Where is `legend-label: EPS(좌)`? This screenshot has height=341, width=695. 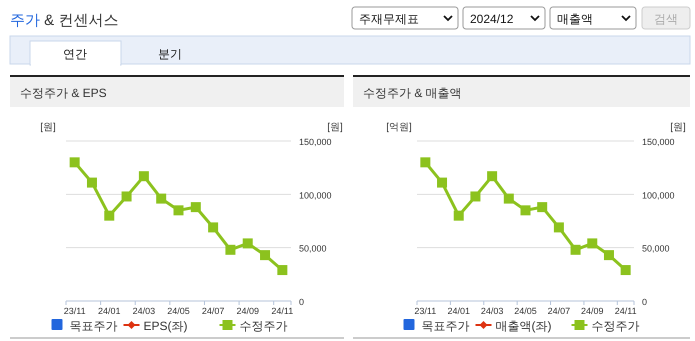 legend-label: EPS(좌) is located at coordinates (166, 326).